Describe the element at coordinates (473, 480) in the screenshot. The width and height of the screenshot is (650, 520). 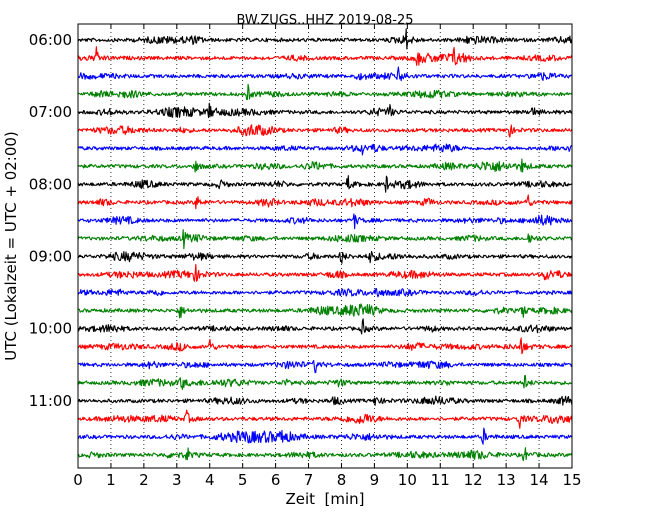
I see `x-tick-label: 12` at that location.